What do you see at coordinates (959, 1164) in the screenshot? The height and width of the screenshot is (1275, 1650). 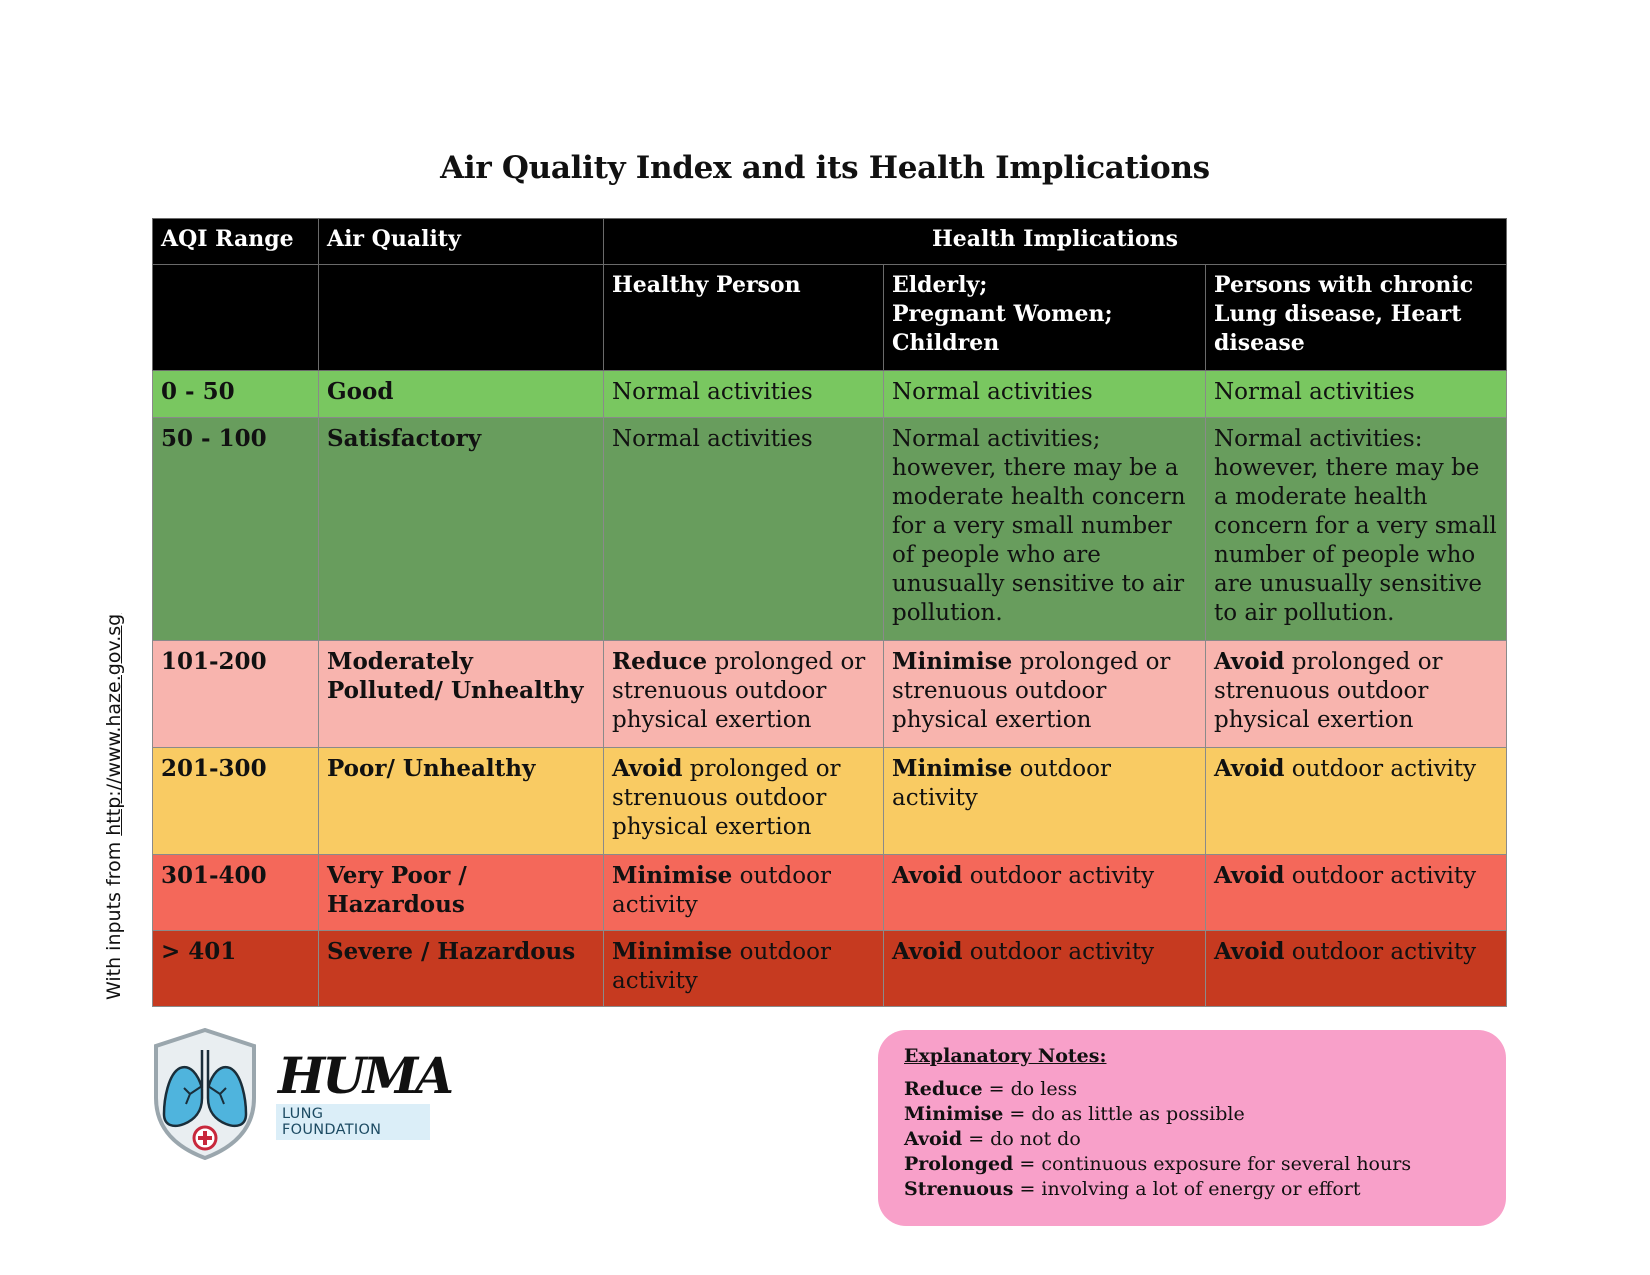 I see `note-term: Prolonged` at bounding box center [959, 1164].